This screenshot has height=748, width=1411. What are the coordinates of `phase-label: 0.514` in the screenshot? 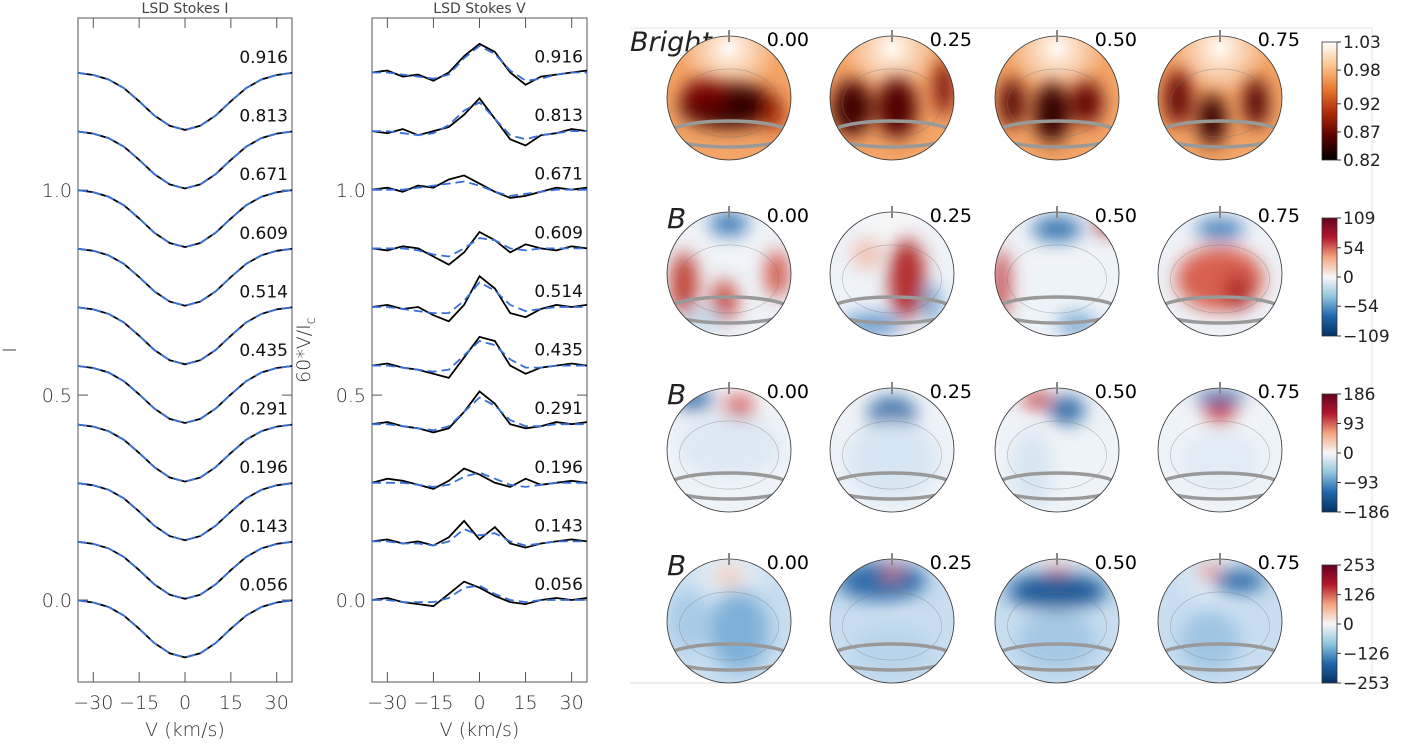 It's located at (558, 292).